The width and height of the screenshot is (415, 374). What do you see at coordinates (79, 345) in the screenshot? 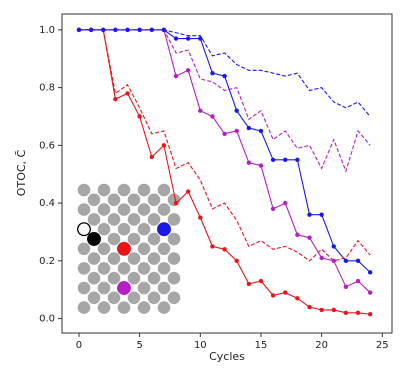
I see `x-tick-label: 0` at bounding box center [79, 345].